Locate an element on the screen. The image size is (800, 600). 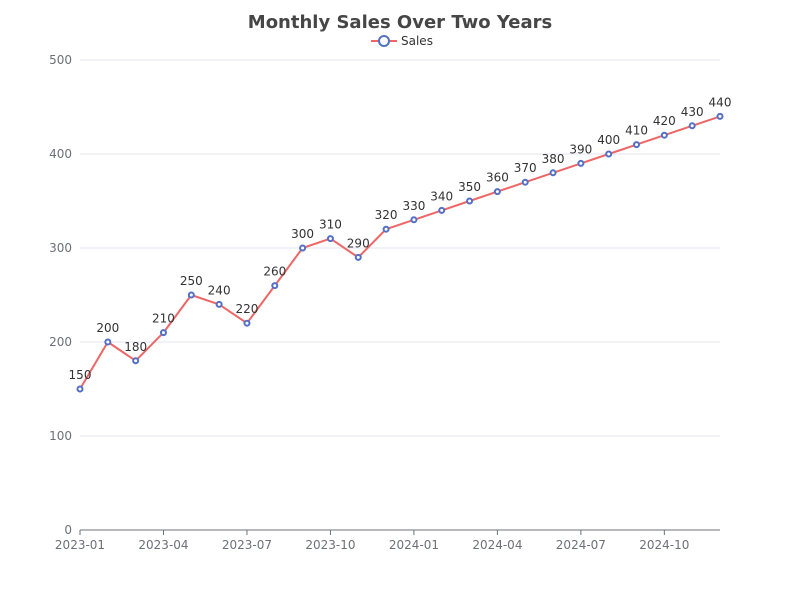
data-label: 410 is located at coordinates (636, 131).